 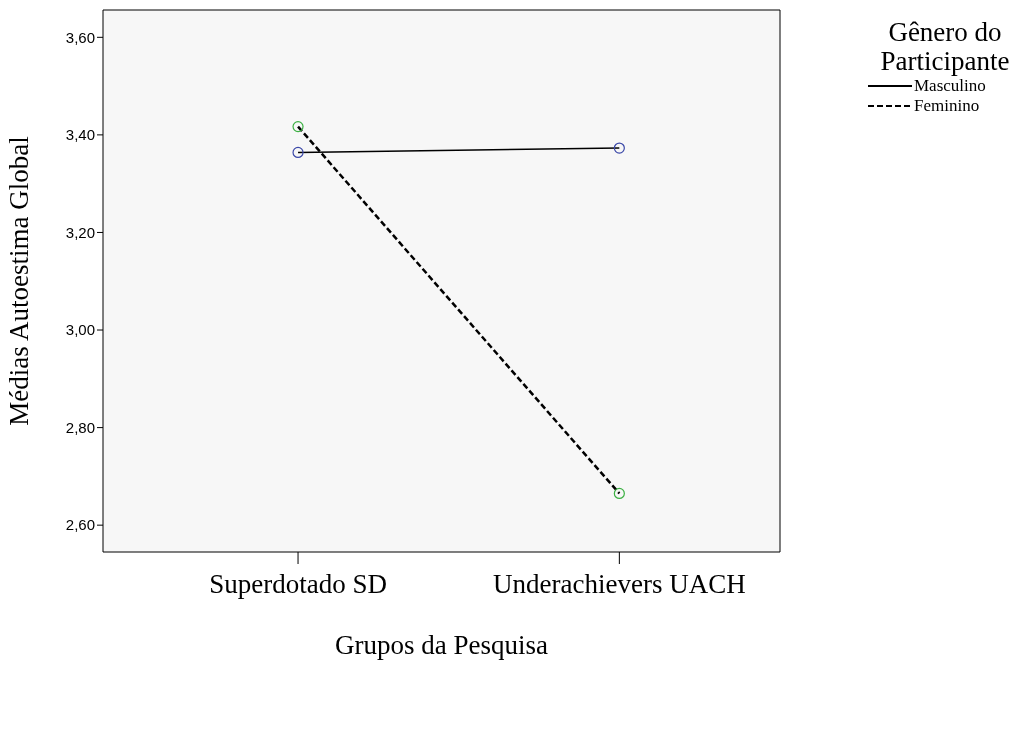 I want to click on y-tick-label: 2,60, so click(x=80, y=525).